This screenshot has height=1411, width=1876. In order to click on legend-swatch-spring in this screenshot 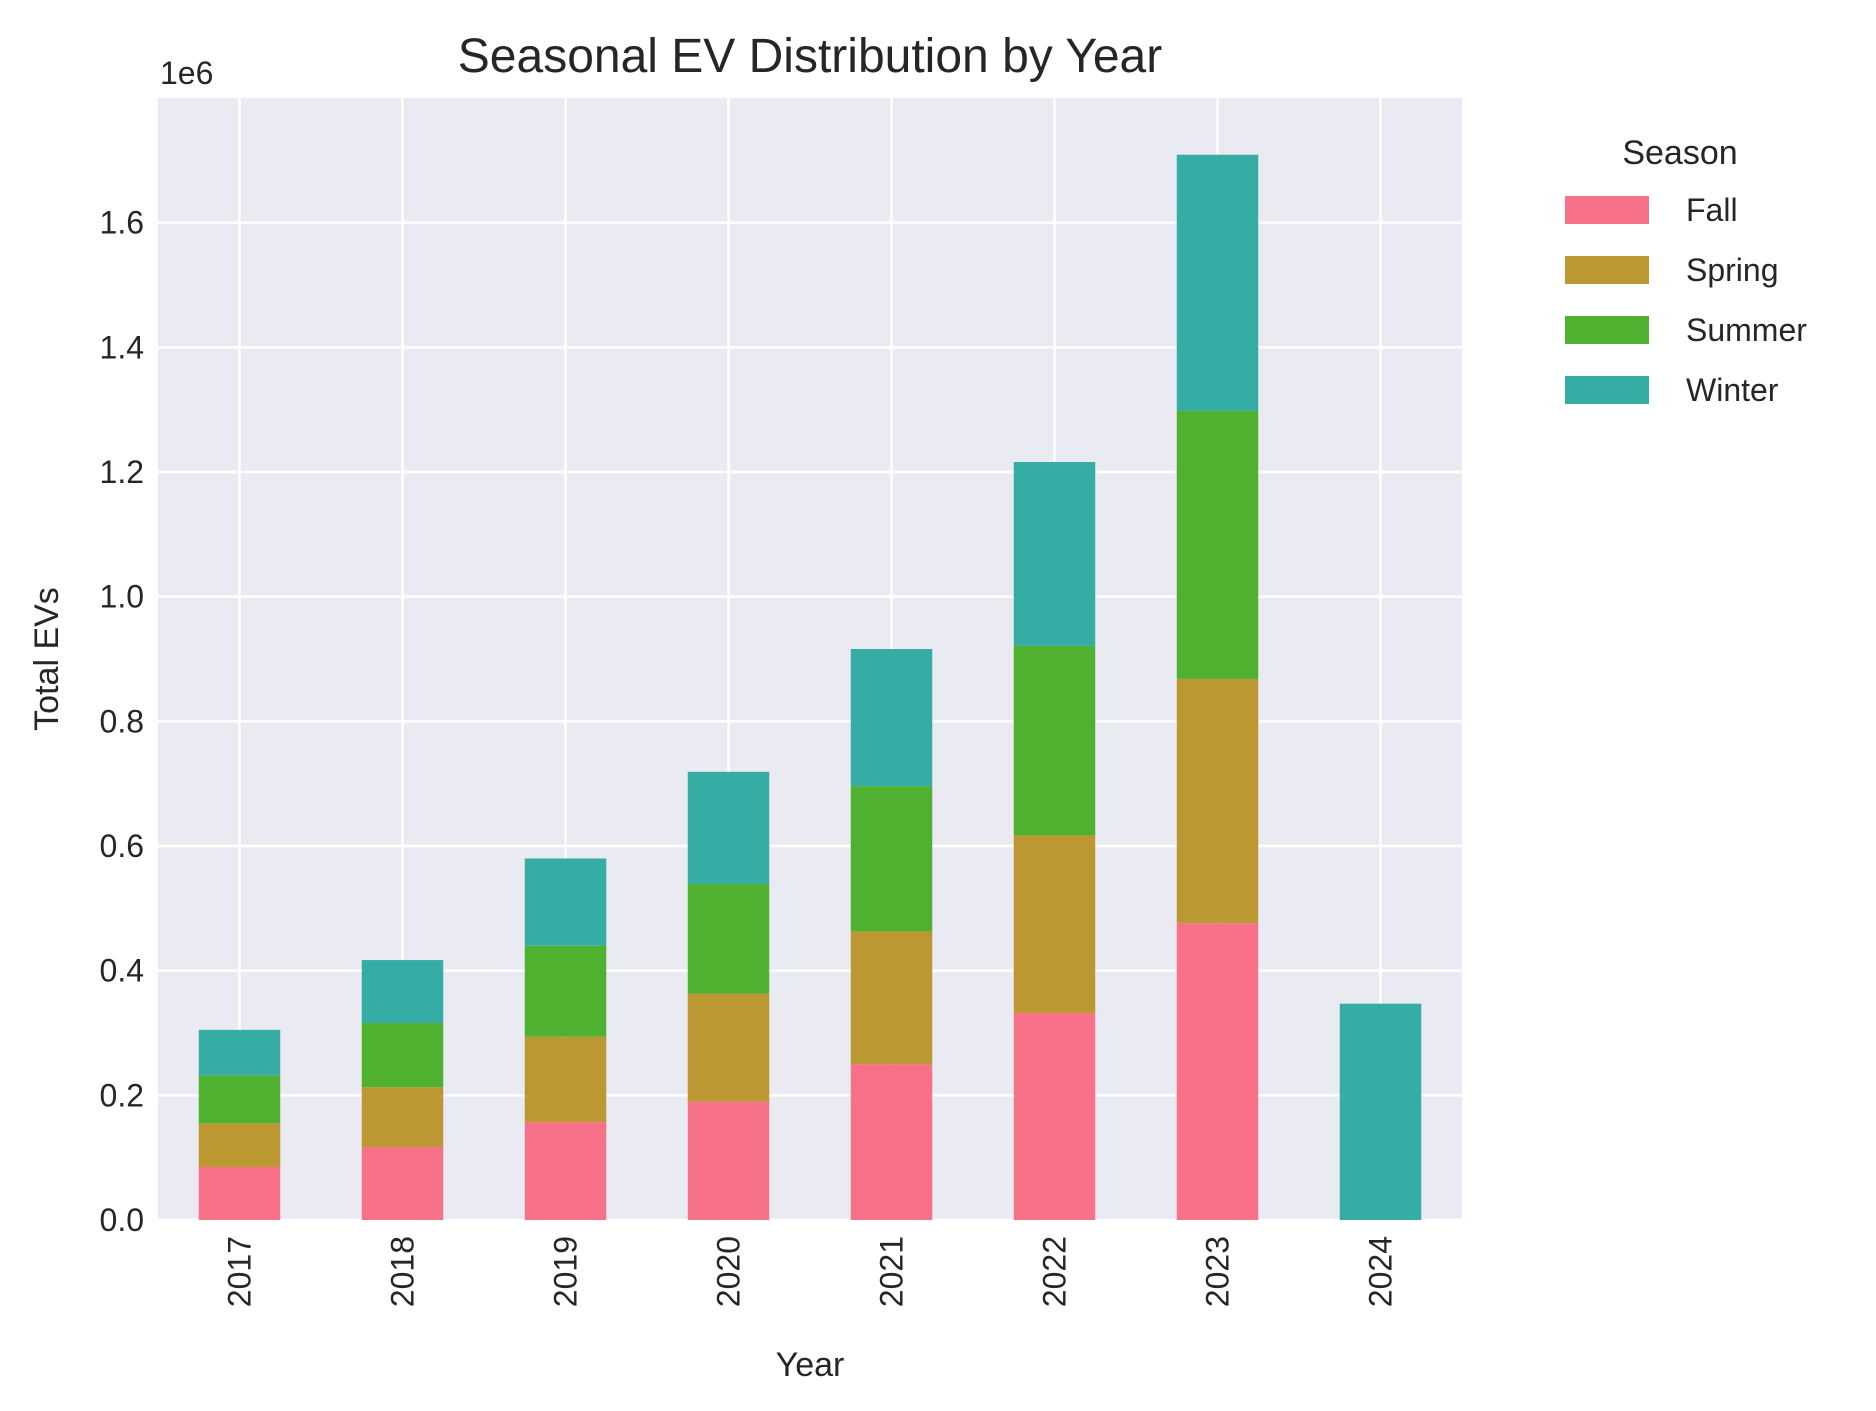, I will do `click(1607, 270)`.